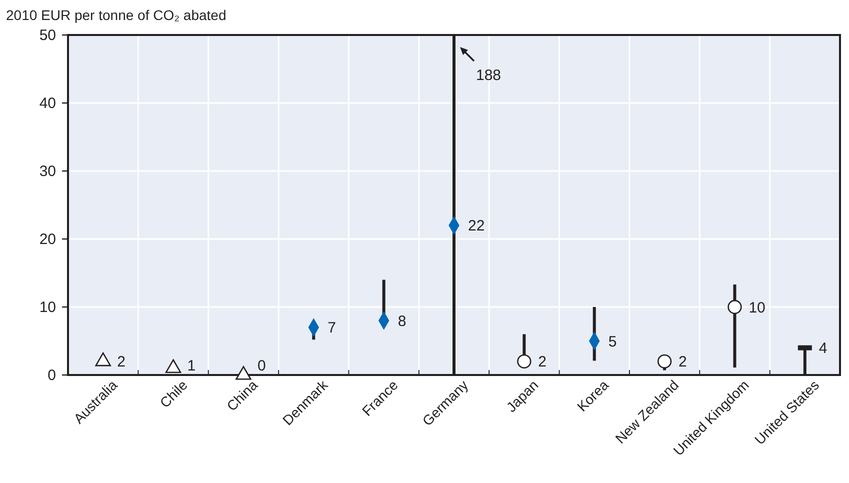 The width and height of the screenshot is (849, 483). Describe the element at coordinates (47, 35) in the screenshot. I see `y-tick-label: 50` at that location.